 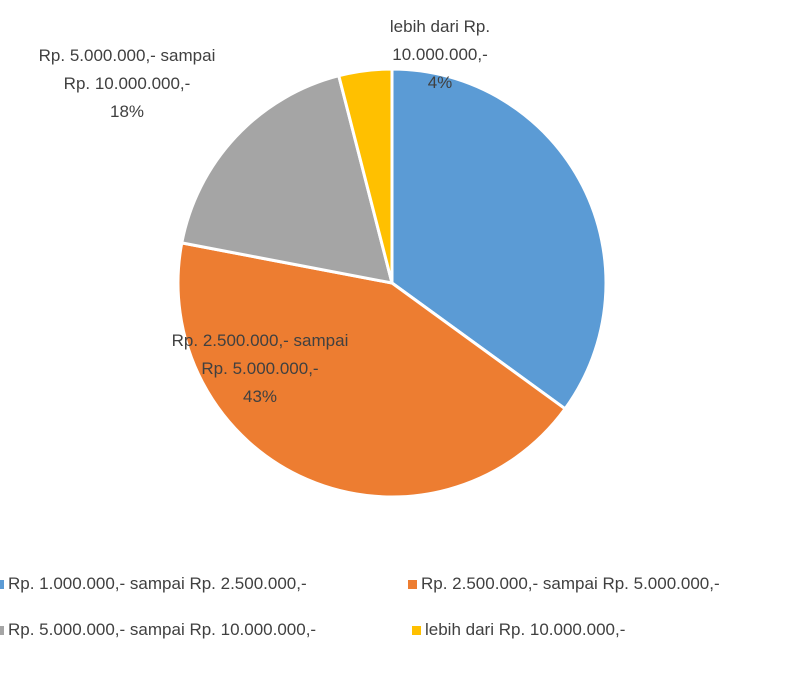 I want to click on slice-label-category: Rp. 5.000.000,- sampai Rp. 10.000.000,-, so click(x=127, y=69).